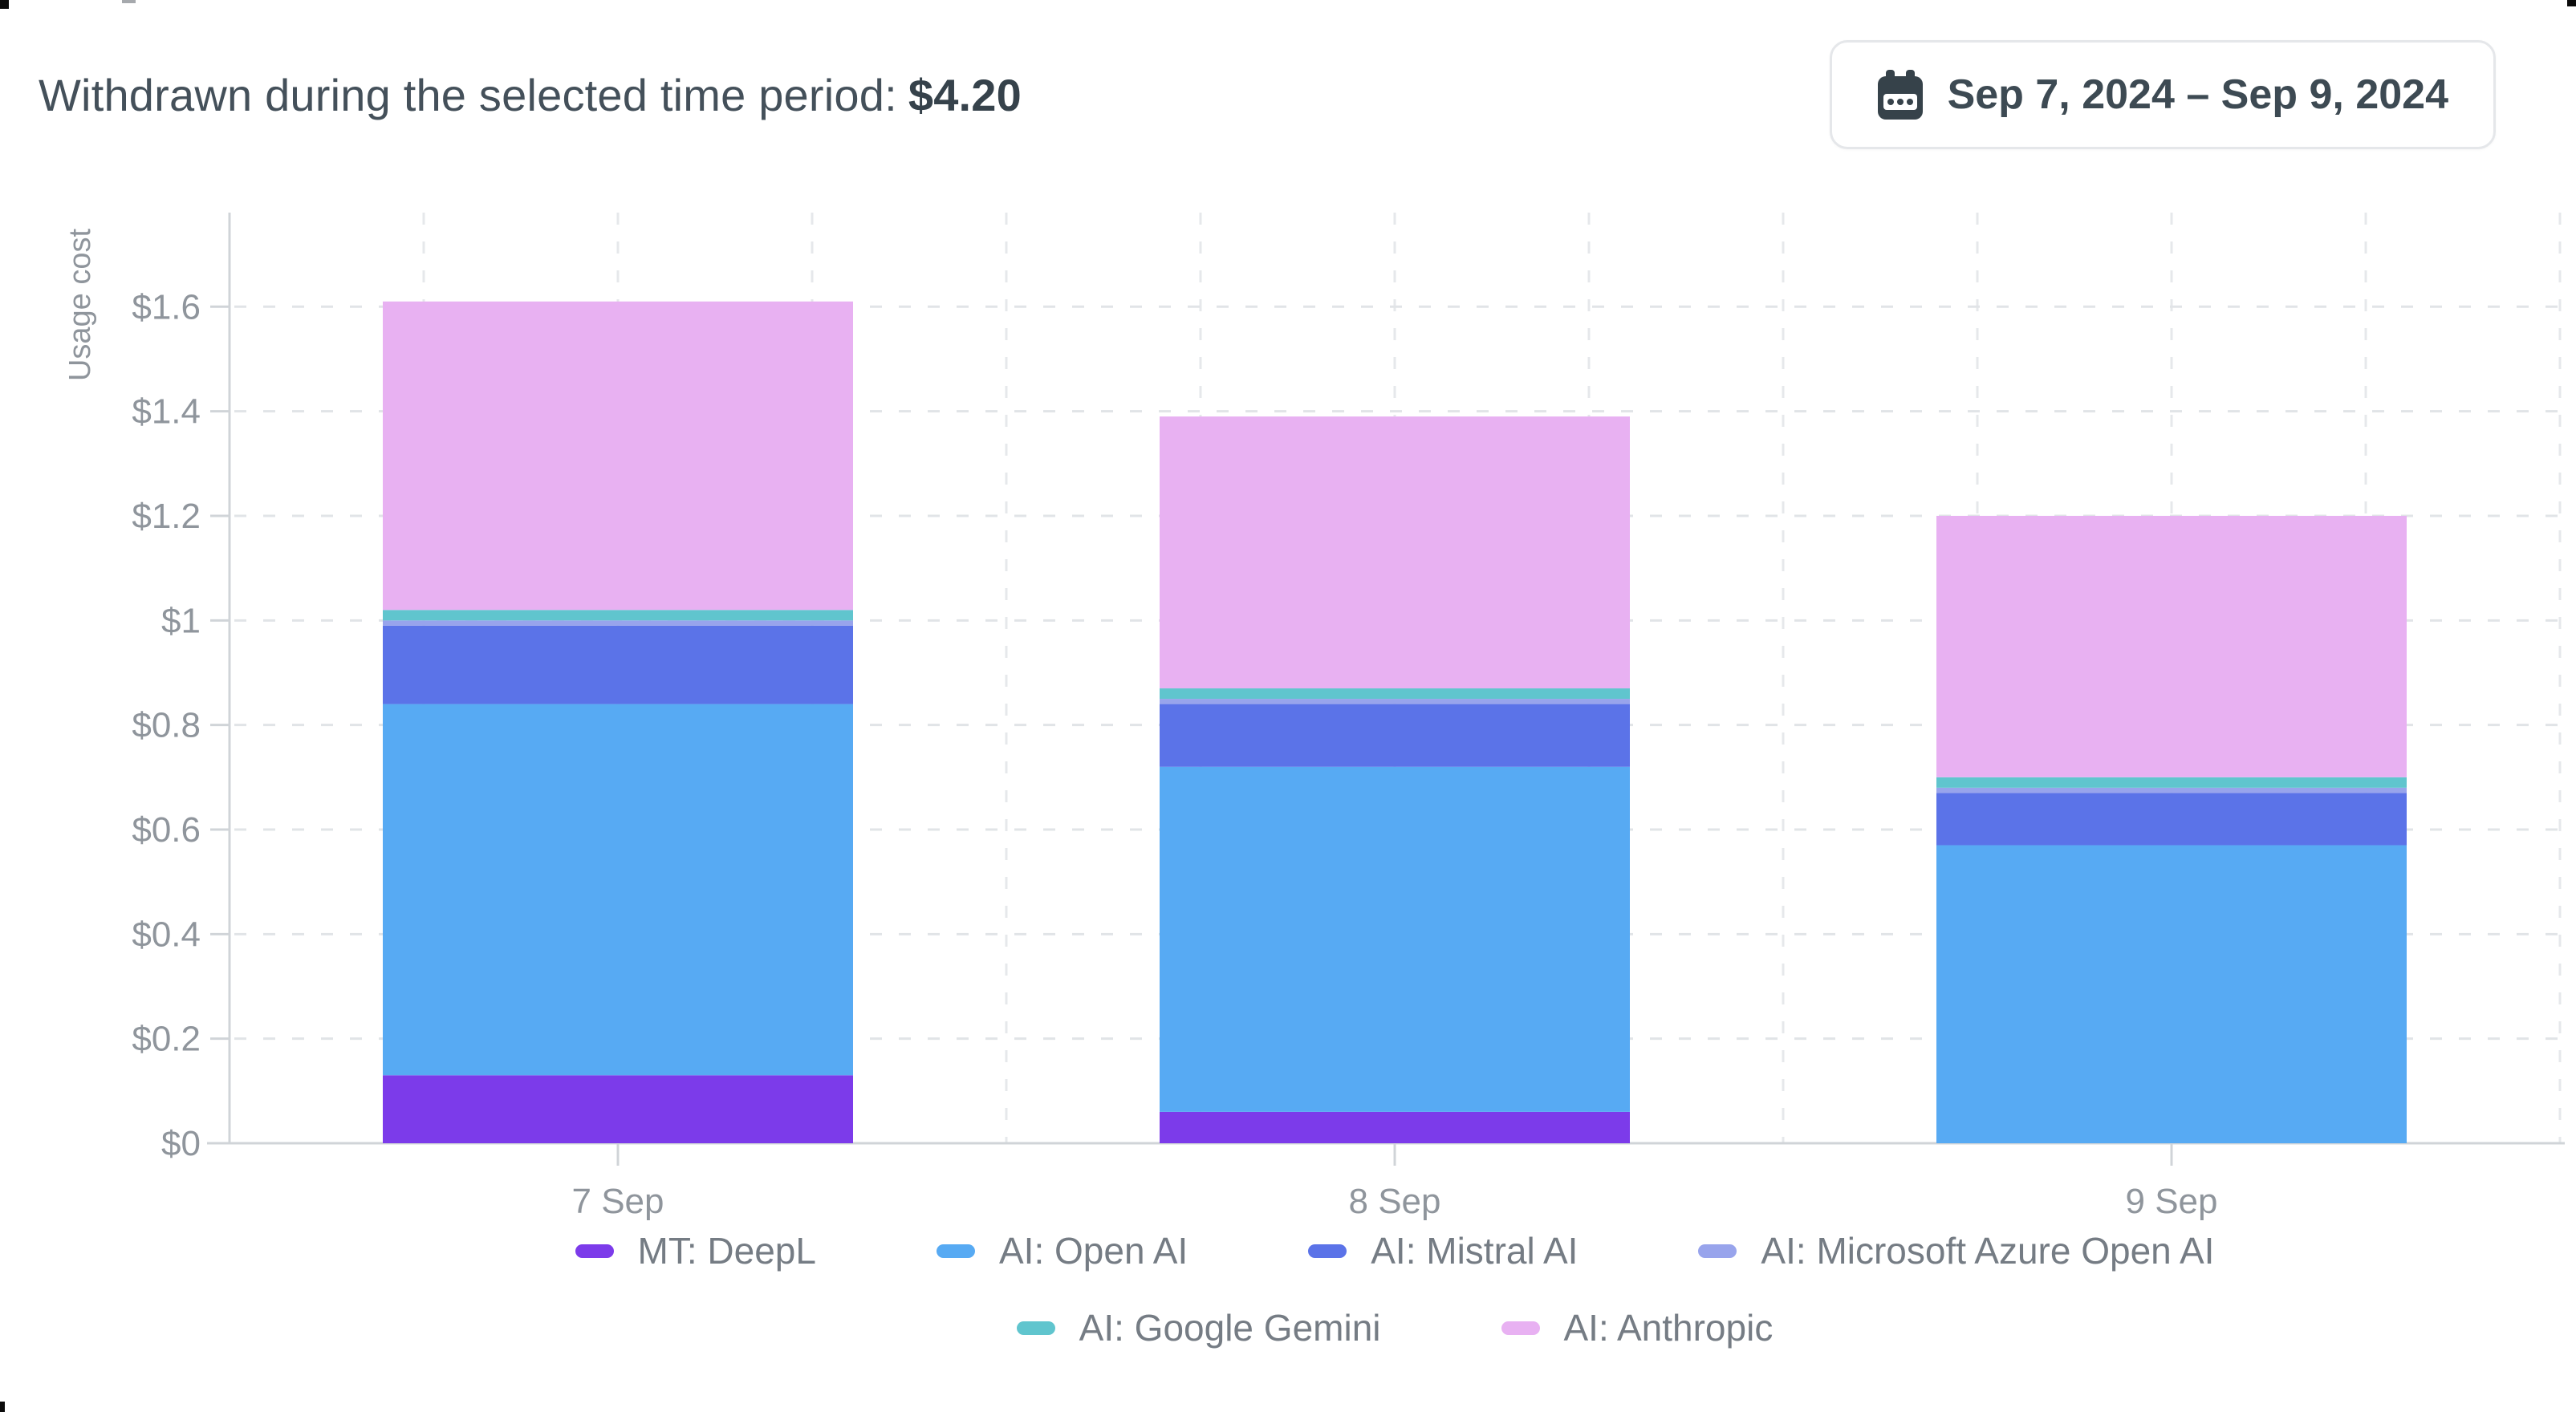  I want to click on y-tick-label: $0, so click(181, 1143).